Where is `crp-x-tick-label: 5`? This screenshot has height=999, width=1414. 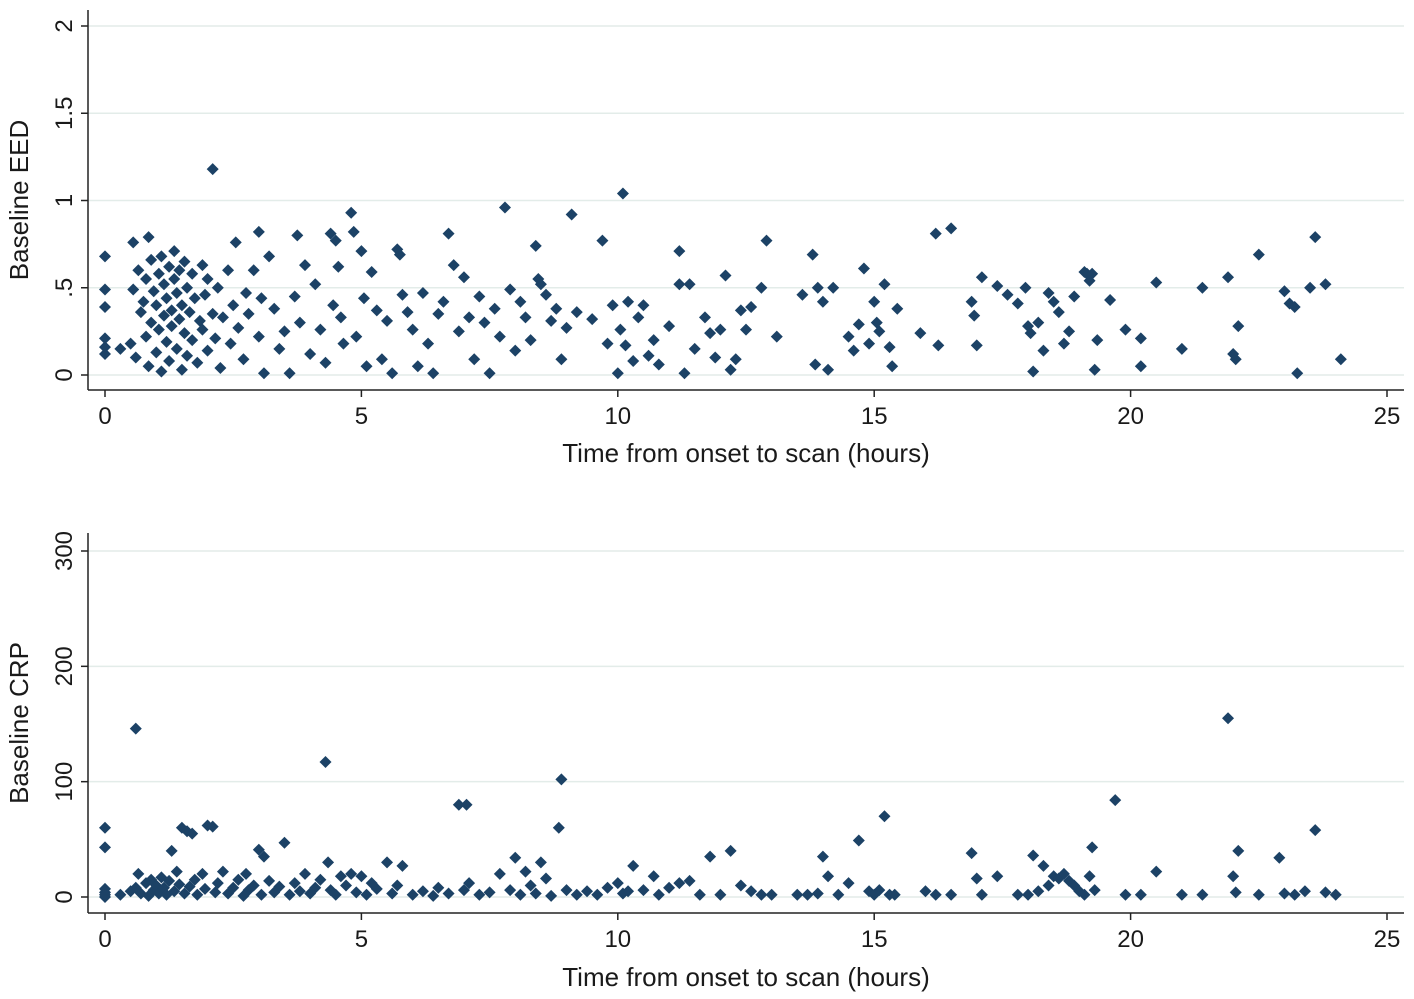
crp-x-tick-label: 5 is located at coordinates (361, 939).